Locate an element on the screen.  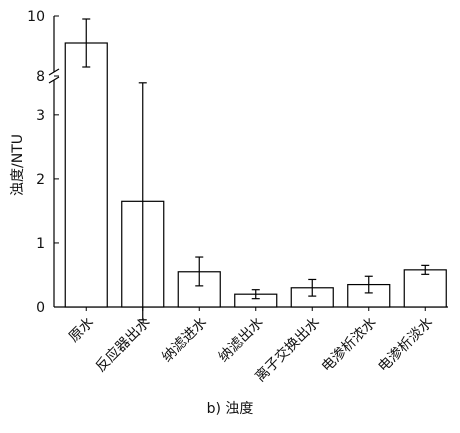
category-label: 反应器出水 is located at coordinates (123, 345).